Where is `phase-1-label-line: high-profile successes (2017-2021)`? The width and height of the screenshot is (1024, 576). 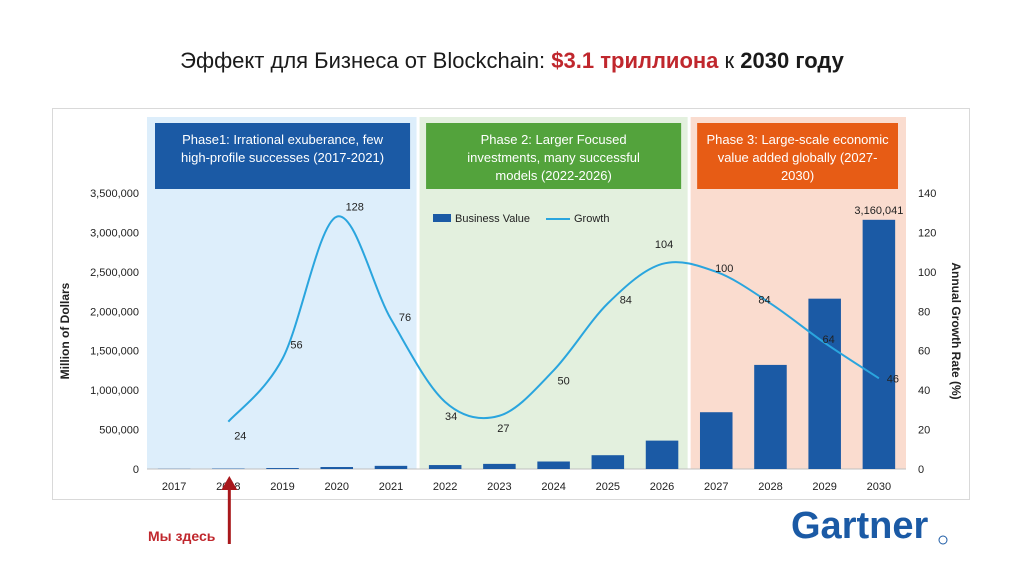
phase-1-label-line: high-profile successes (2017-2021) is located at coordinates (282, 157).